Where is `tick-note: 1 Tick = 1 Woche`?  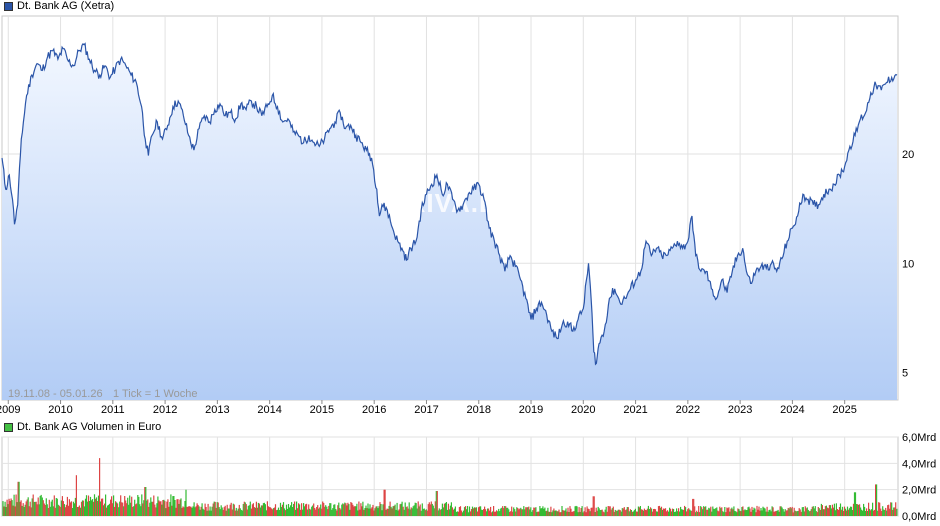
tick-note: 1 Tick = 1 Woche is located at coordinates (155, 394).